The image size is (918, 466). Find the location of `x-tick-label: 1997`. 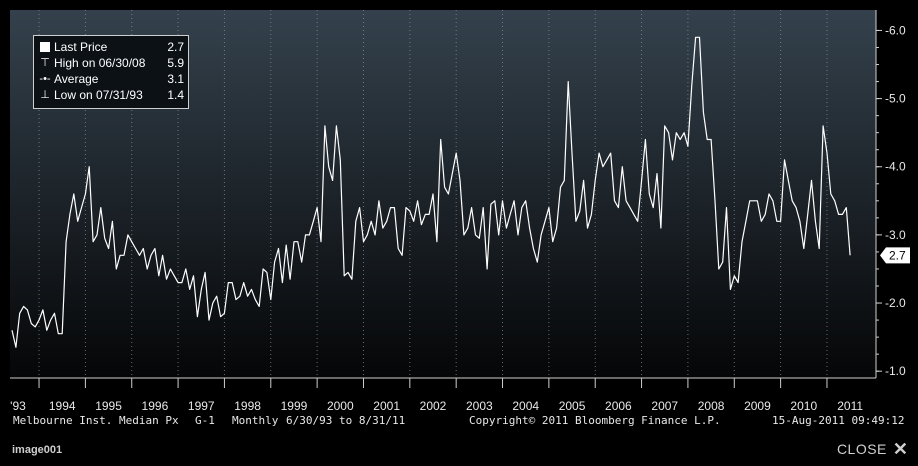

x-tick-label: 1997 is located at coordinates (201, 406).